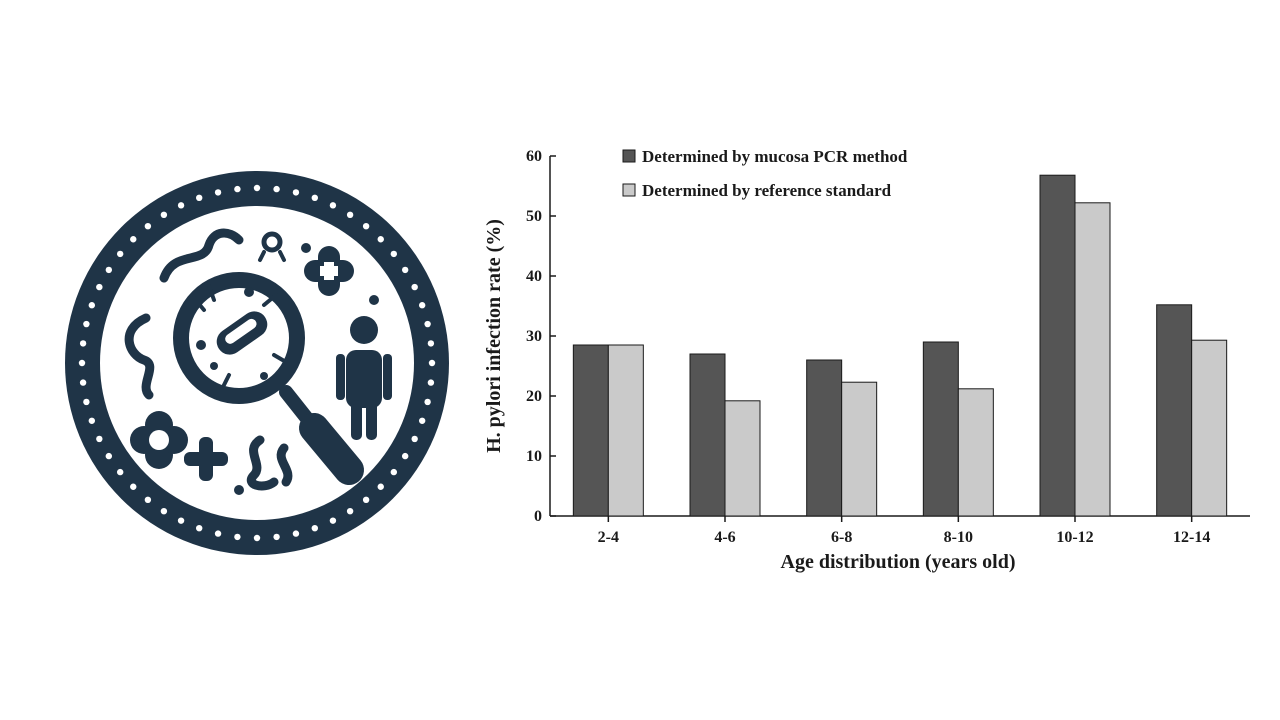 The width and height of the screenshot is (1280, 720). What do you see at coordinates (724, 537) in the screenshot?
I see `x-tick-label: 4-6` at bounding box center [724, 537].